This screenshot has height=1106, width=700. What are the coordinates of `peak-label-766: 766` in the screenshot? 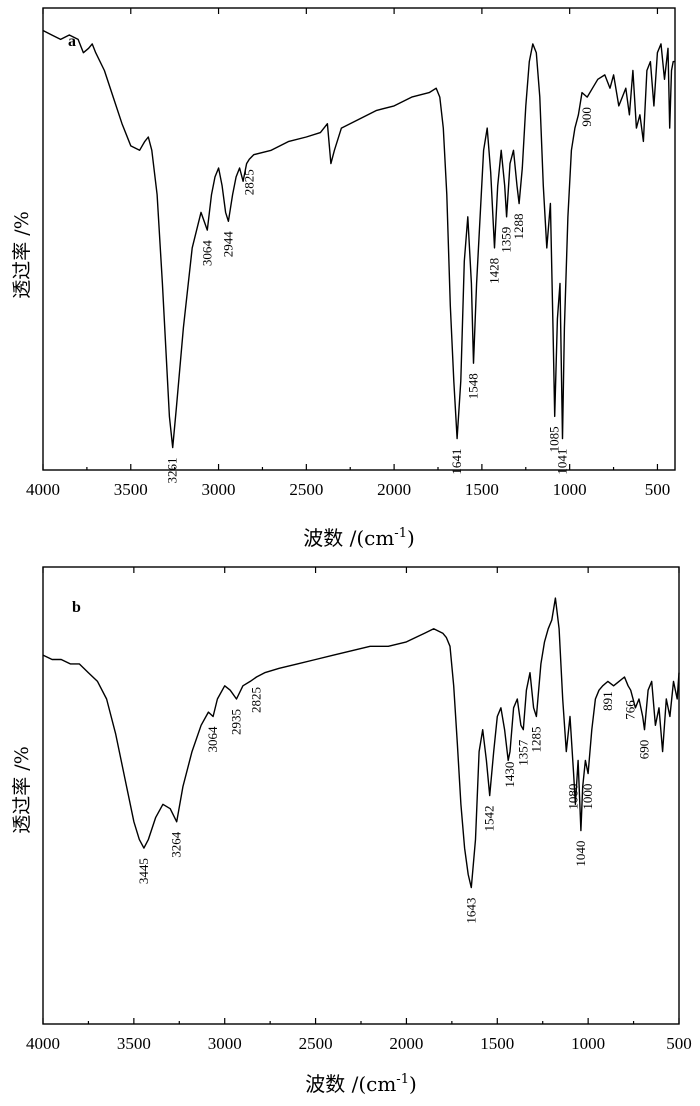 It's located at (630, 710).